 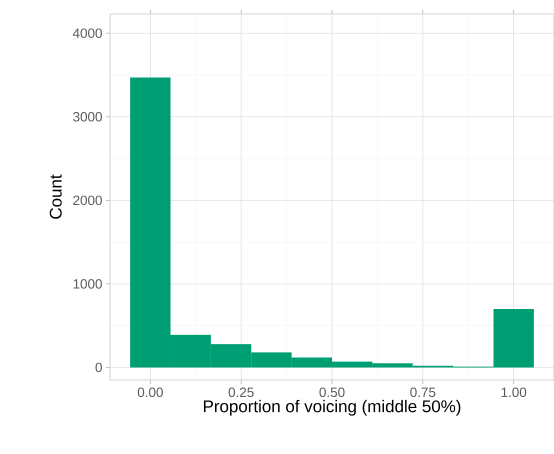 What do you see at coordinates (423, 393) in the screenshot?
I see `x-tick-label: 0.75` at bounding box center [423, 393].